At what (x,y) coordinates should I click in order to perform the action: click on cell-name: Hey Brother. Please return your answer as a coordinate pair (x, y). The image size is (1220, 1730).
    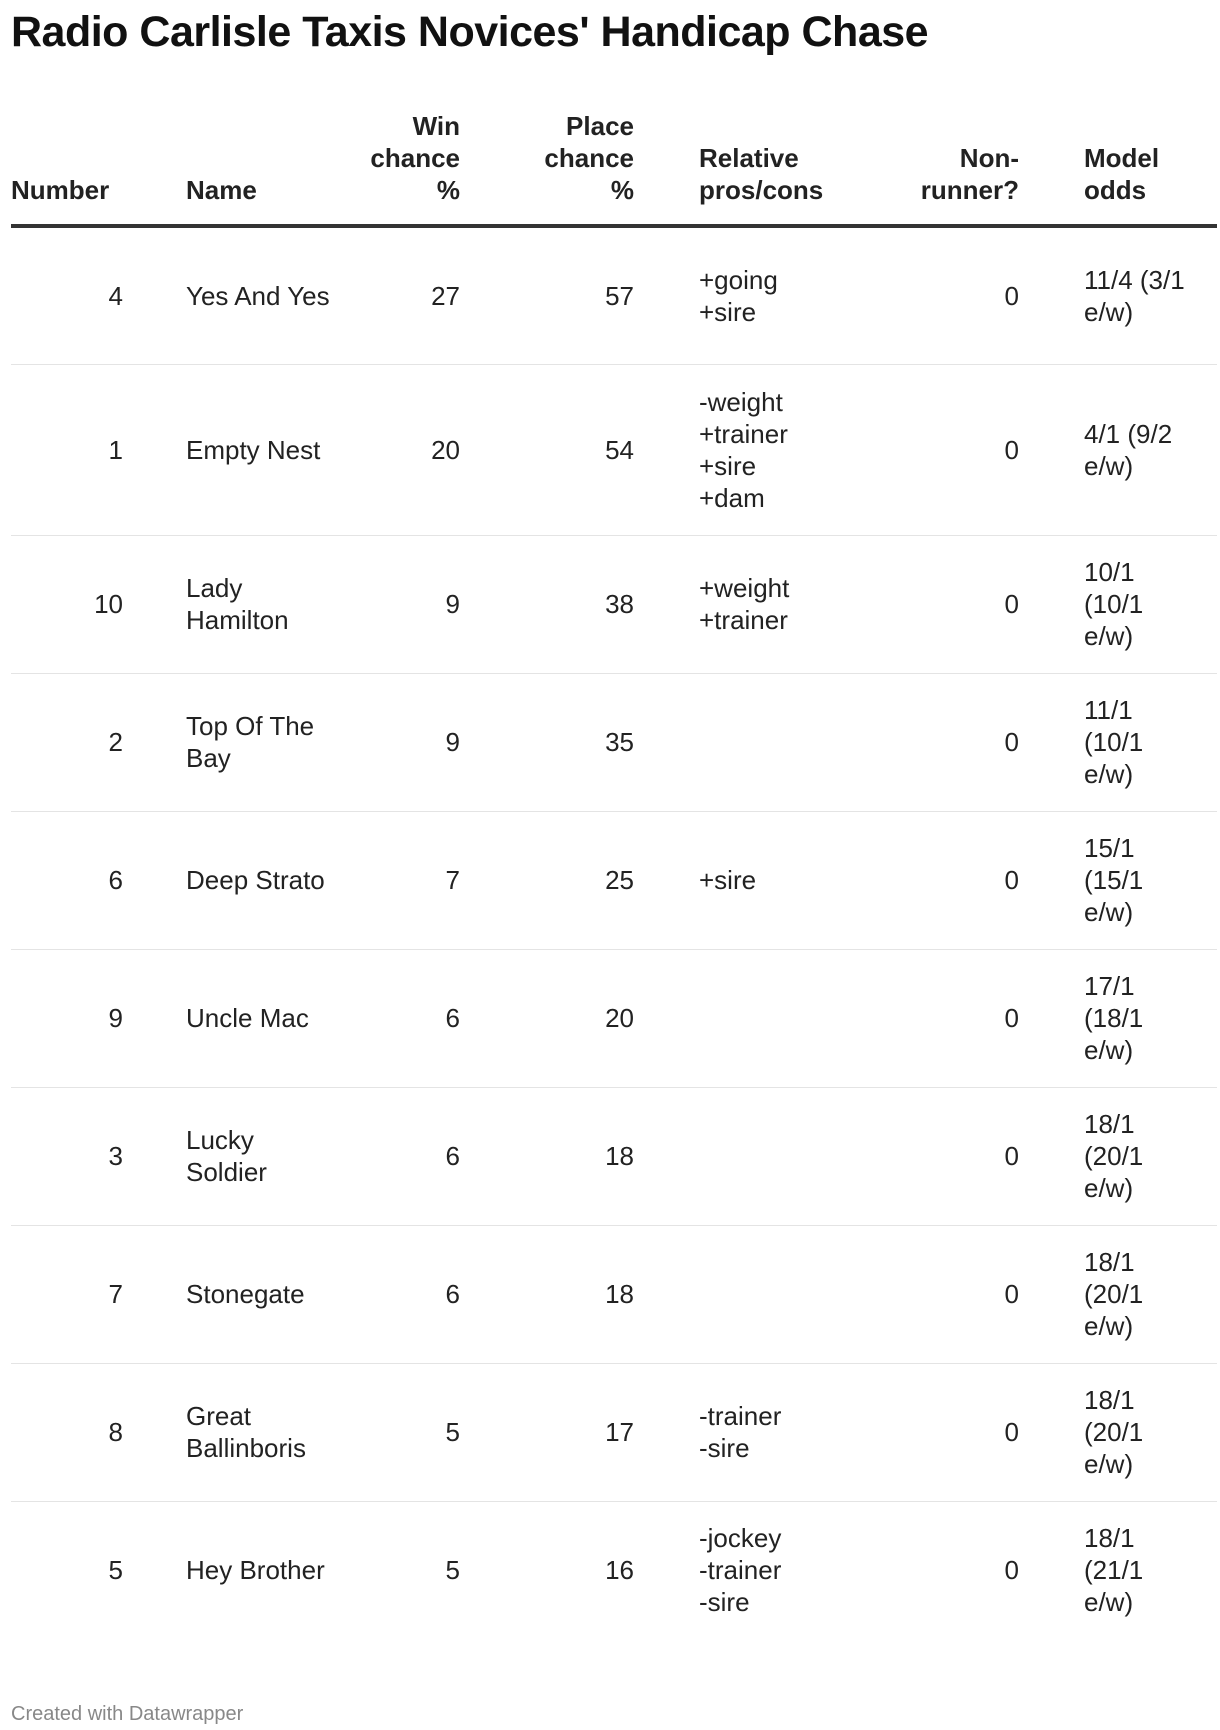
    Looking at the image, I should click on (241, 1570).